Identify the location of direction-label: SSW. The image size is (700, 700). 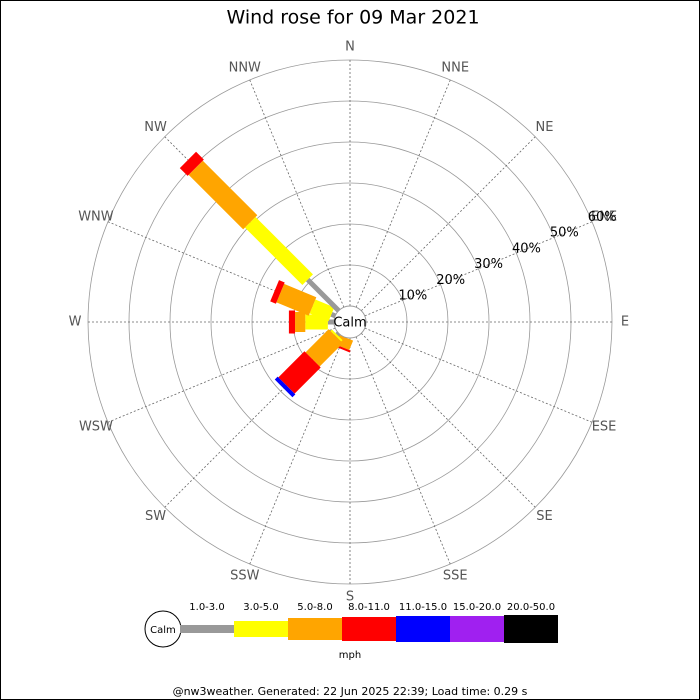
(245, 576).